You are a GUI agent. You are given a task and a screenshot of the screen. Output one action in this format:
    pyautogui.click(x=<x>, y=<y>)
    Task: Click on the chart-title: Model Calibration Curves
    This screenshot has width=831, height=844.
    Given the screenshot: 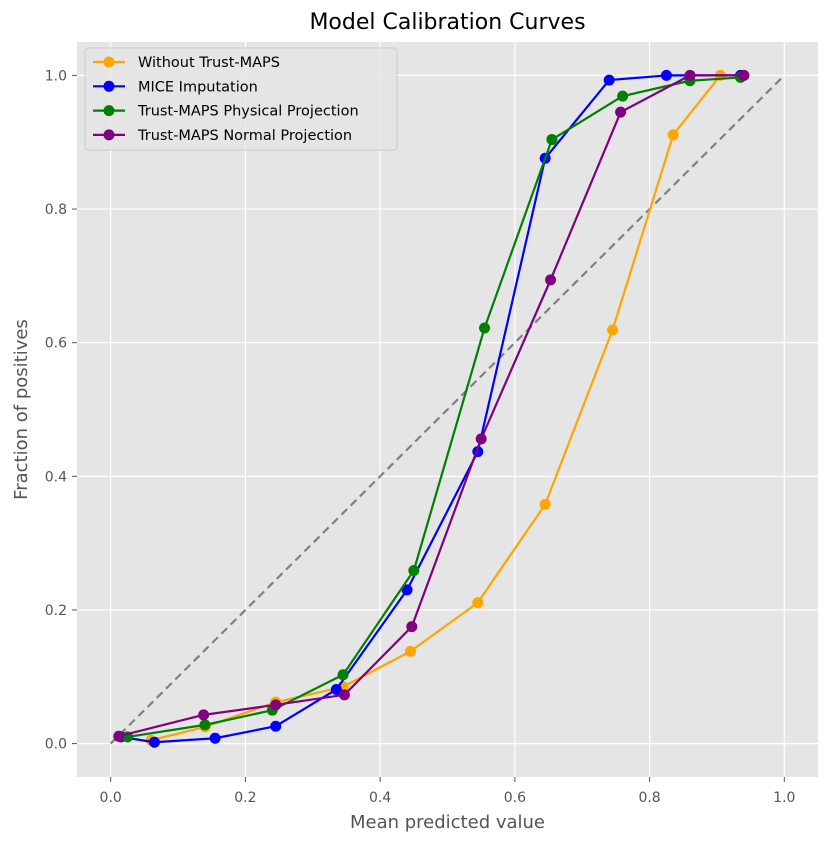 What is the action you would take?
    pyautogui.click(x=447, y=22)
    